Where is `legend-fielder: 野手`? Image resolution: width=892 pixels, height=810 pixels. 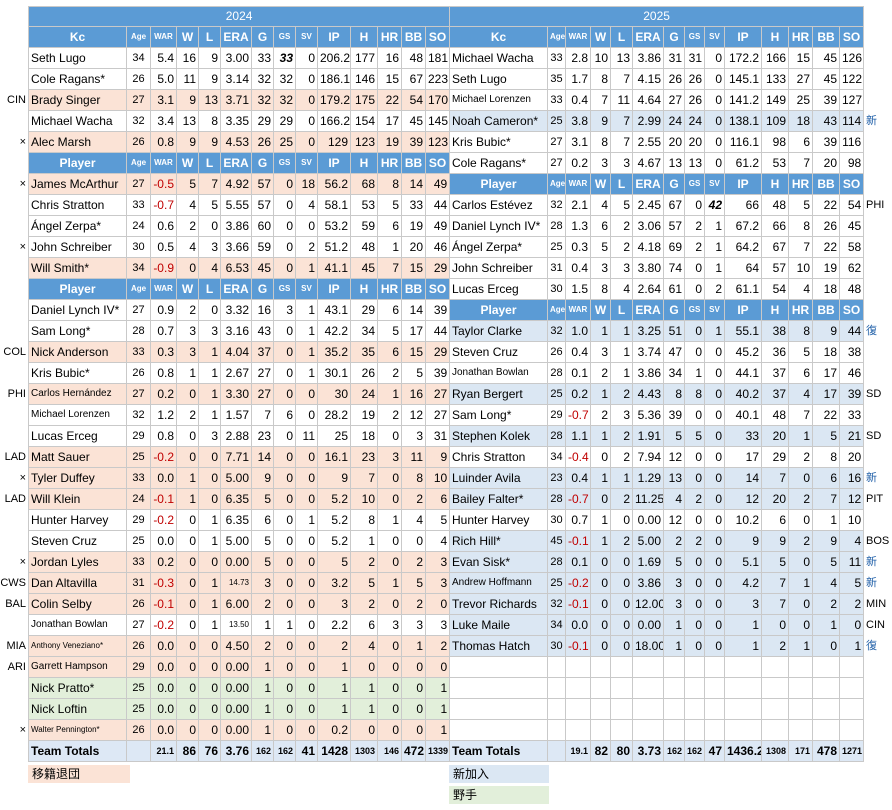
legend-fielder: 野手 is located at coordinates (499, 795).